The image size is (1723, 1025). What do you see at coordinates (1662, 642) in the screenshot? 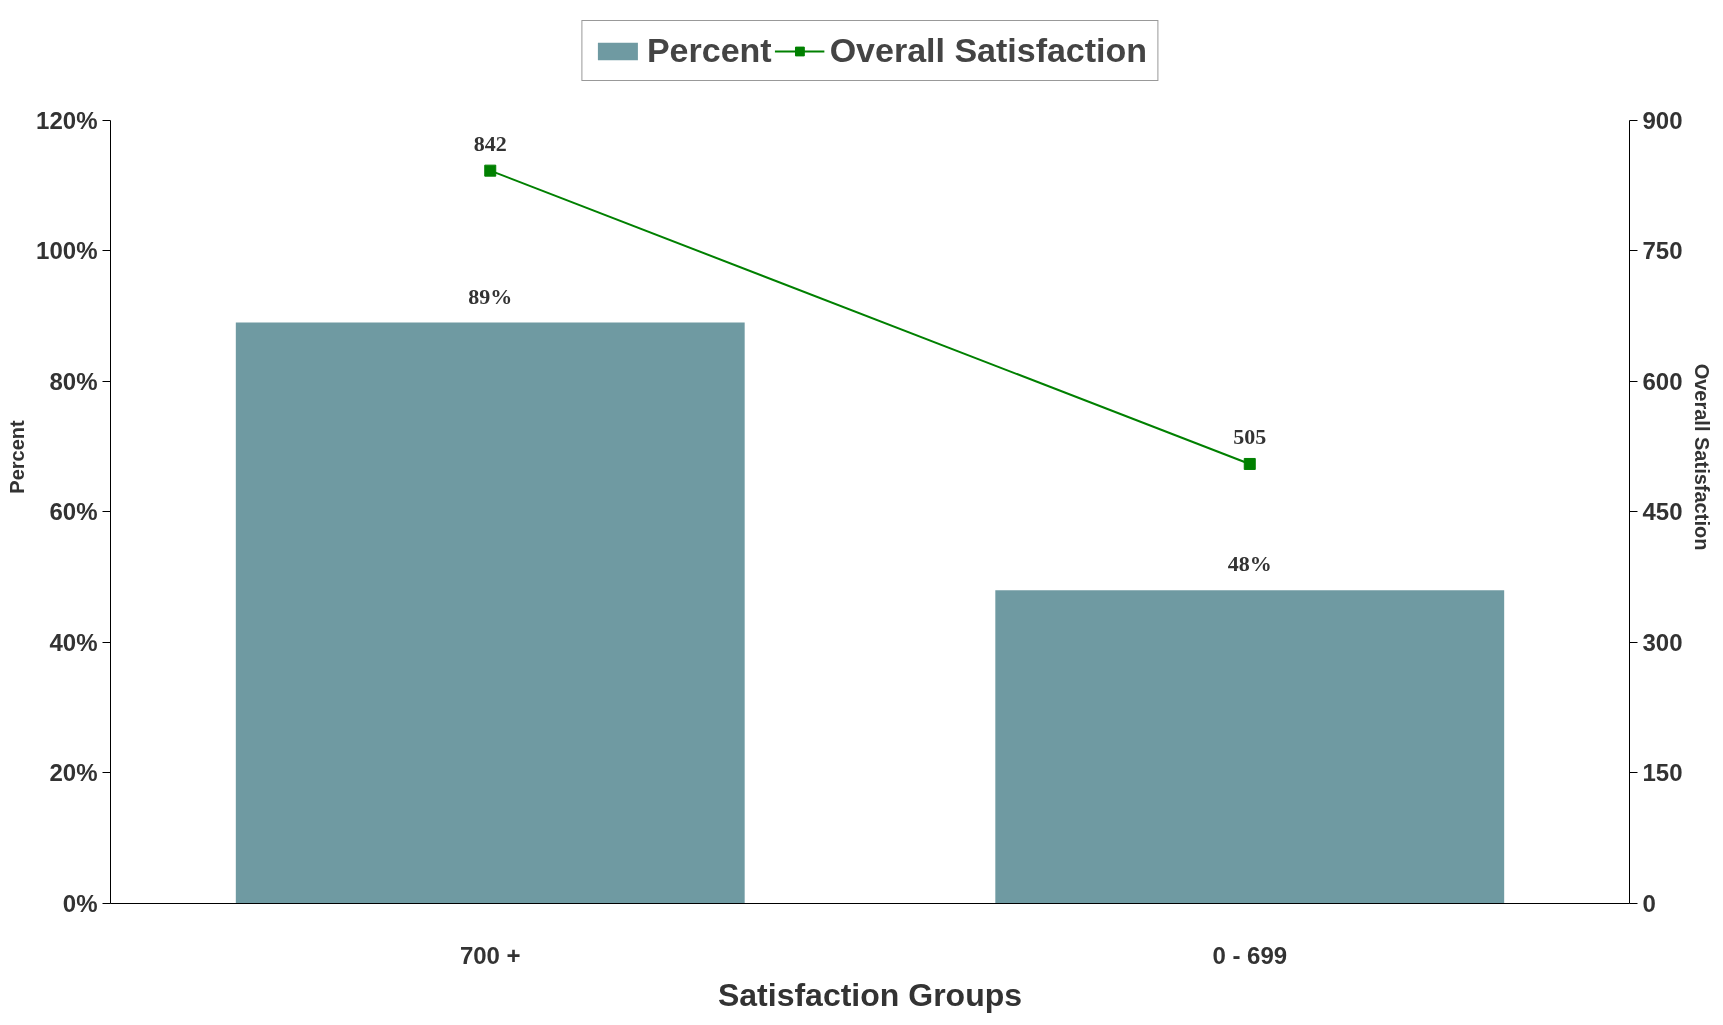
I see `y2-tick-label: 300` at bounding box center [1662, 642].